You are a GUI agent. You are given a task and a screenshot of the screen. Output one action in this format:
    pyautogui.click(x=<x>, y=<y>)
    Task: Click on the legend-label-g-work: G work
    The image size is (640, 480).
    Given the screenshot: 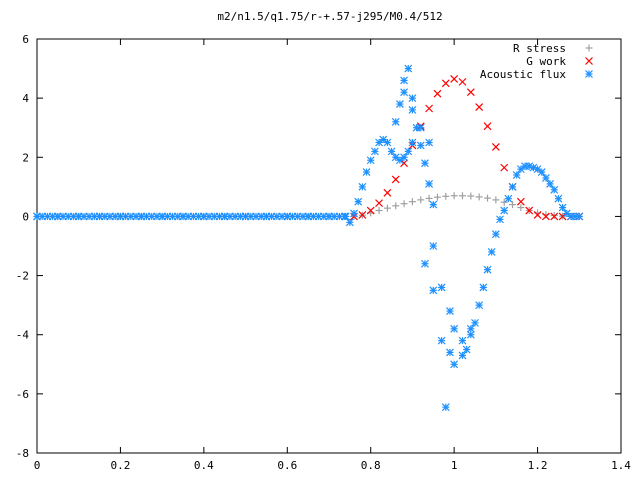 What is the action you would take?
    pyautogui.click(x=546, y=61)
    